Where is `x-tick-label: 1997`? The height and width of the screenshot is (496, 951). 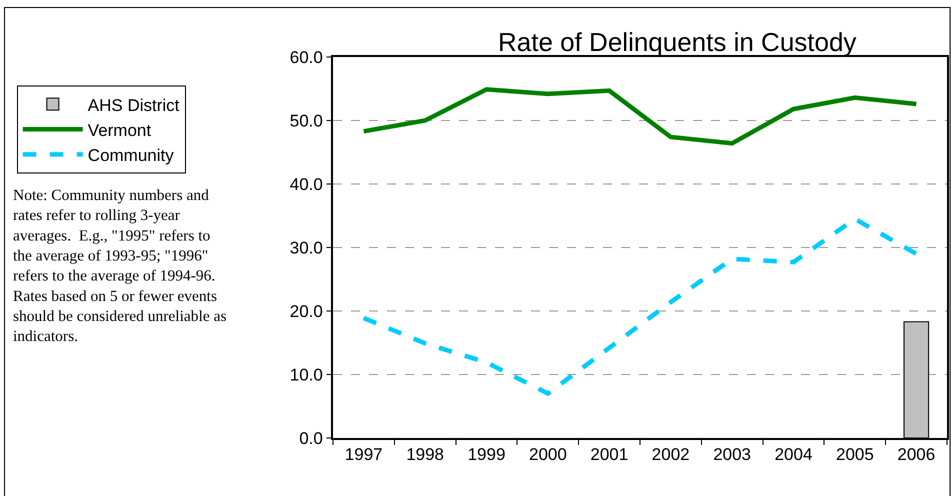
x-tick-label: 1997 is located at coordinates (363, 454).